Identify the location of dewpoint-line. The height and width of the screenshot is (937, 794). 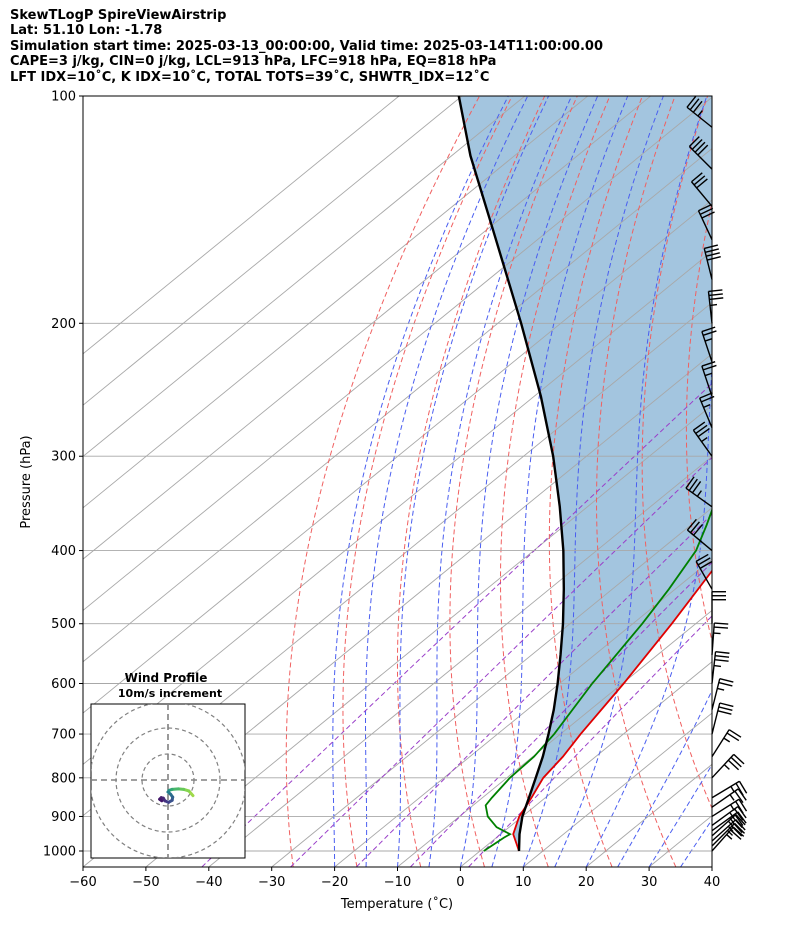
(597, 679).